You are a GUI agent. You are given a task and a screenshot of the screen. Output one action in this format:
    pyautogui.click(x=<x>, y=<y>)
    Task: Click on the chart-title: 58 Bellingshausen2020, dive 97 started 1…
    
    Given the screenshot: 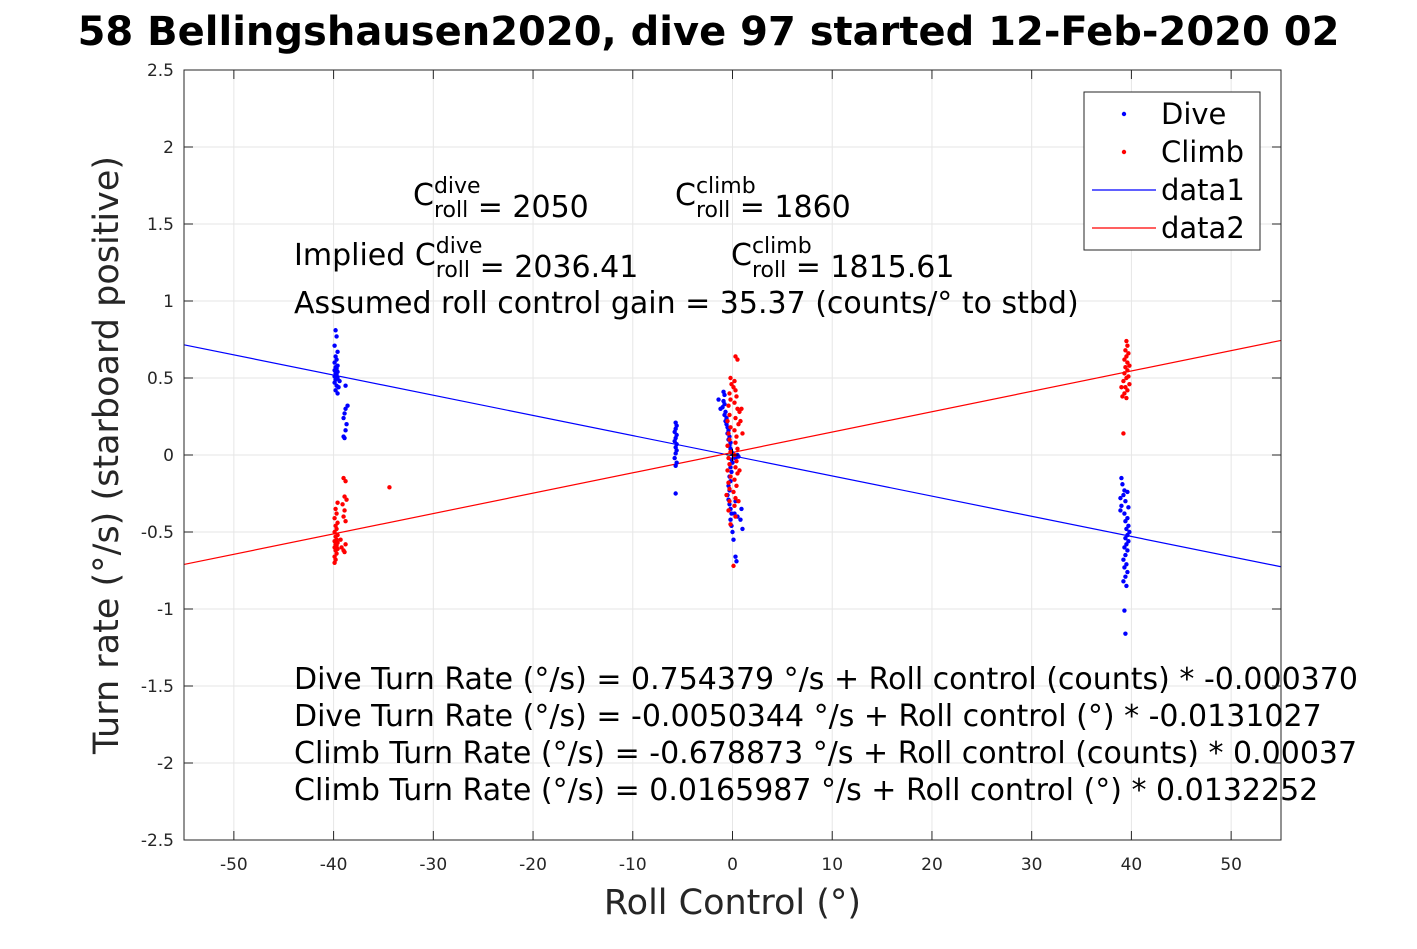 What is the action you would take?
    pyautogui.click(x=708, y=32)
    